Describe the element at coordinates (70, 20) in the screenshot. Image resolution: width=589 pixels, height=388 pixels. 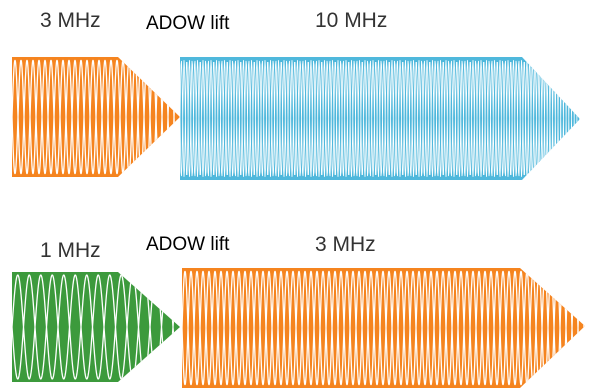
I see `row1-left-frequency-label: 3 MHz` at that location.